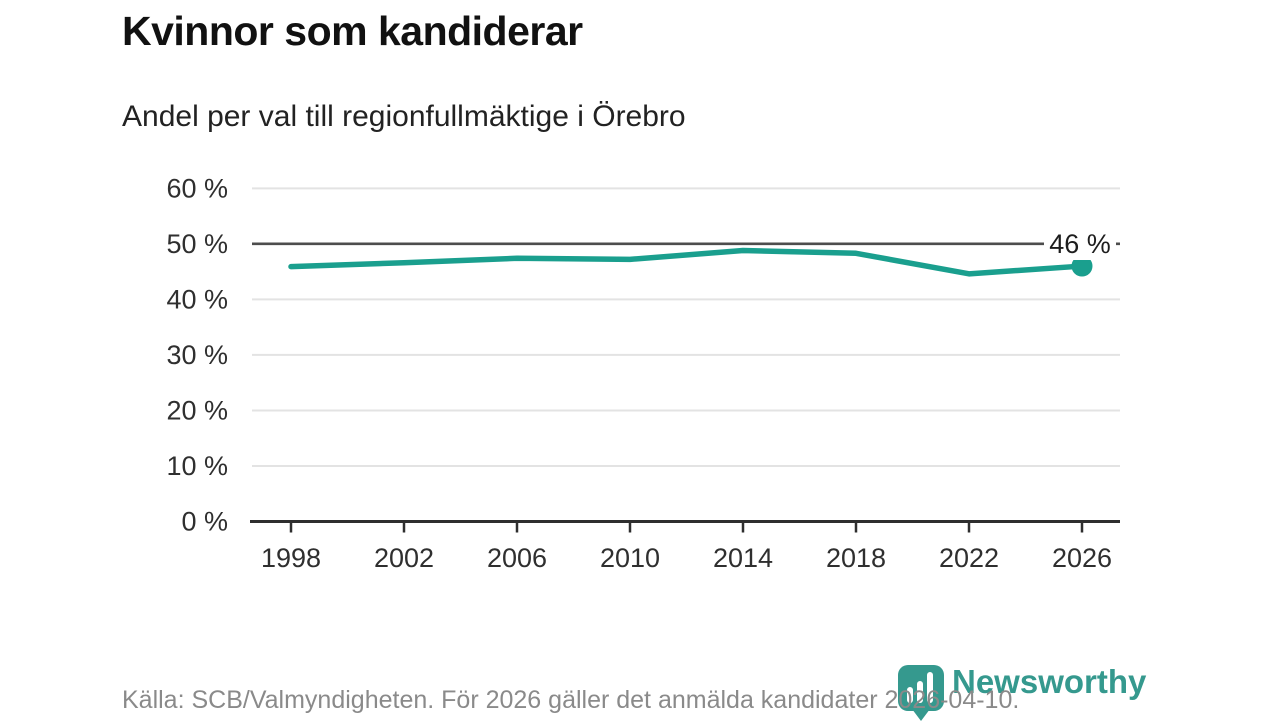 Image resolution: width=1280 pixels, height=722 pixels. I want to click on x-axis-tick-label: 2022, so click(969, 558).